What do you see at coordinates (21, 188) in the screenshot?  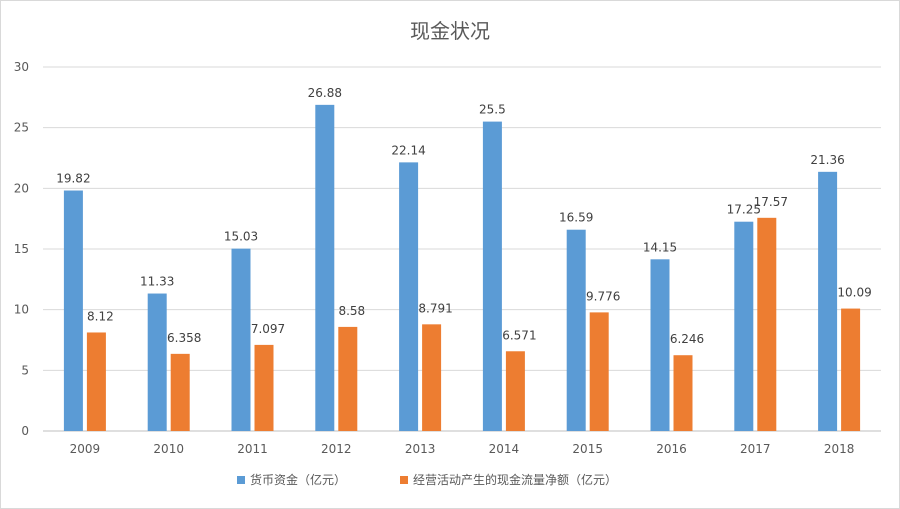 I see `y-tick-label: 20` at bounding box center [21, 188].